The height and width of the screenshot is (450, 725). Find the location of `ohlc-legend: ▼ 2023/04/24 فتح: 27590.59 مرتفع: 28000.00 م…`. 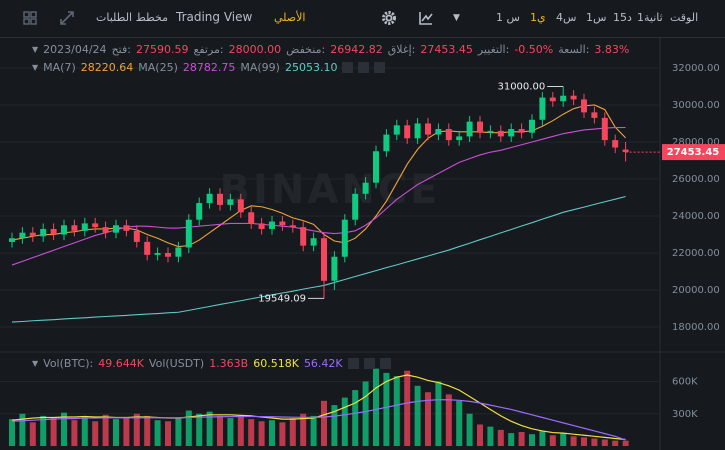

ohlc-legend: ▼ 2023/04/24 فتح: 27590.59 مرتفع: 28000.00 م… is located at coordinates (330, 49).